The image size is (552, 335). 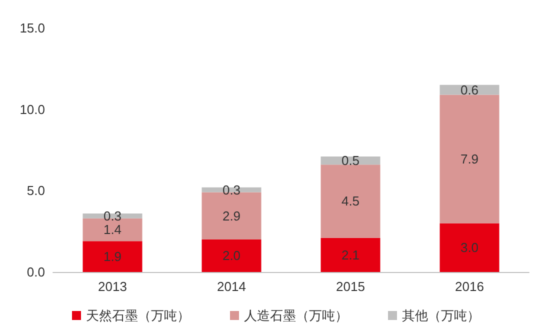 I want to click on data-label: 7.9, so click(x=469, y=158).